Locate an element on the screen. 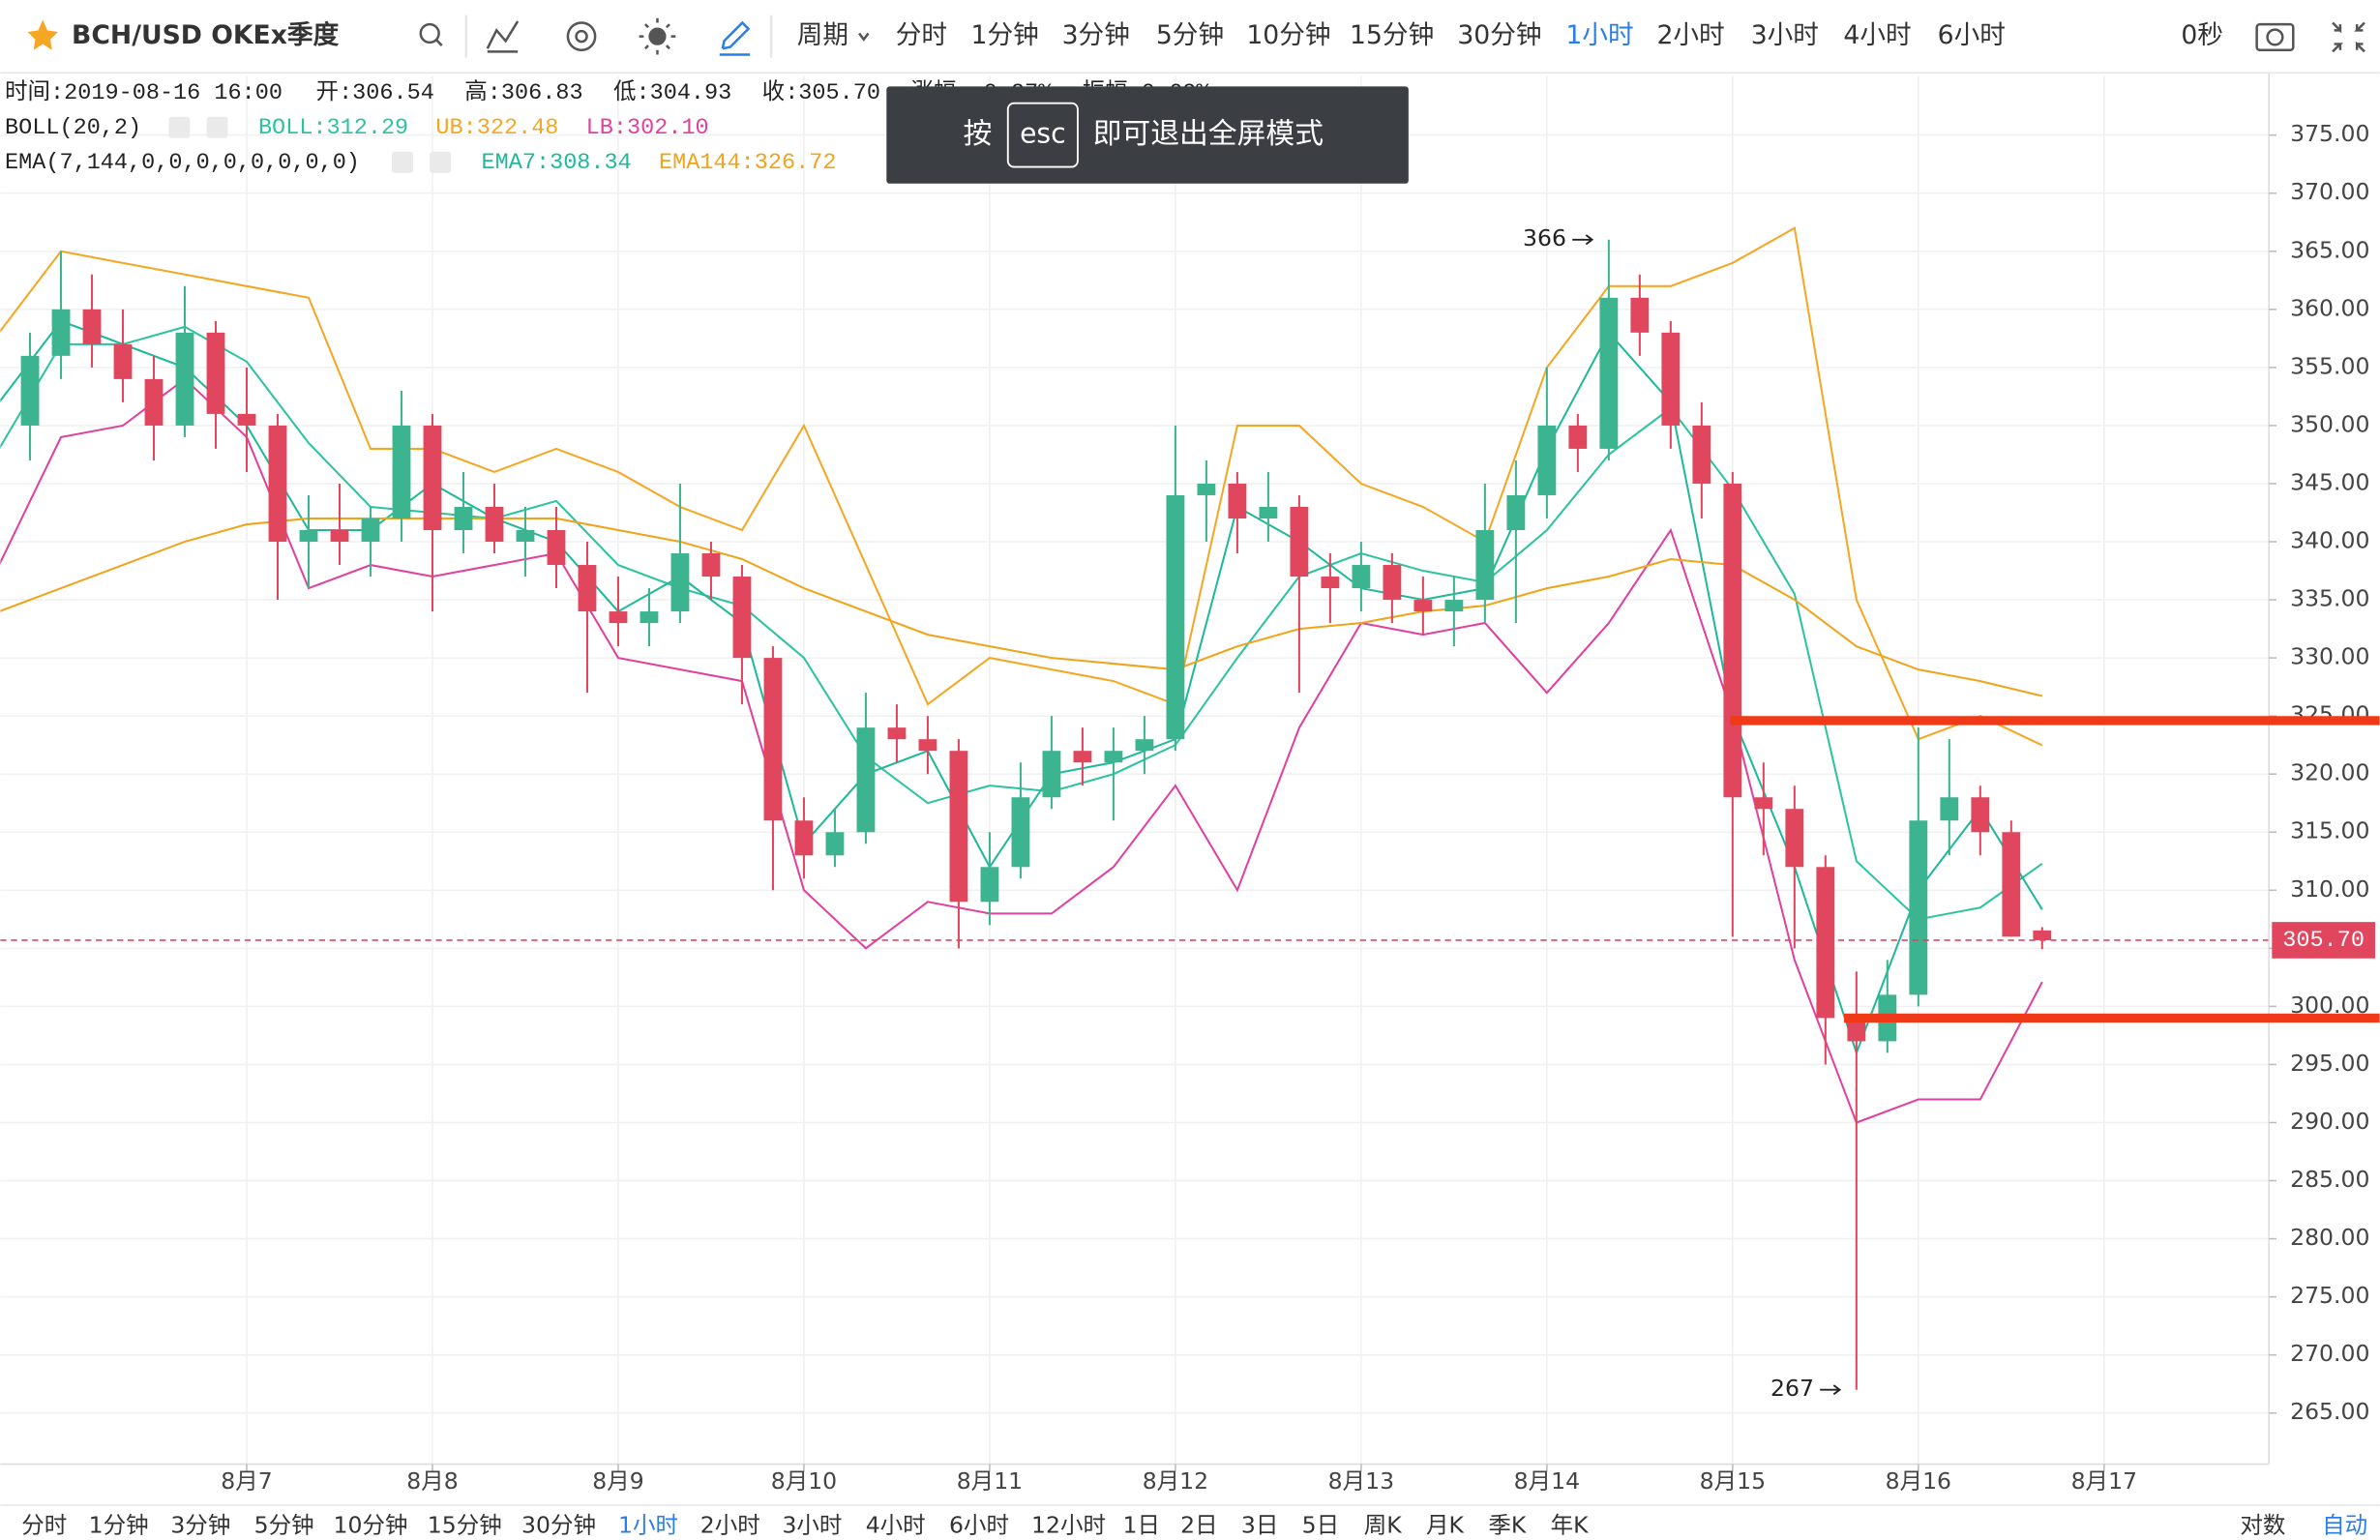 This screenshot has height=1540, width=2380. favorite-star is located at coordinates (43, 34).